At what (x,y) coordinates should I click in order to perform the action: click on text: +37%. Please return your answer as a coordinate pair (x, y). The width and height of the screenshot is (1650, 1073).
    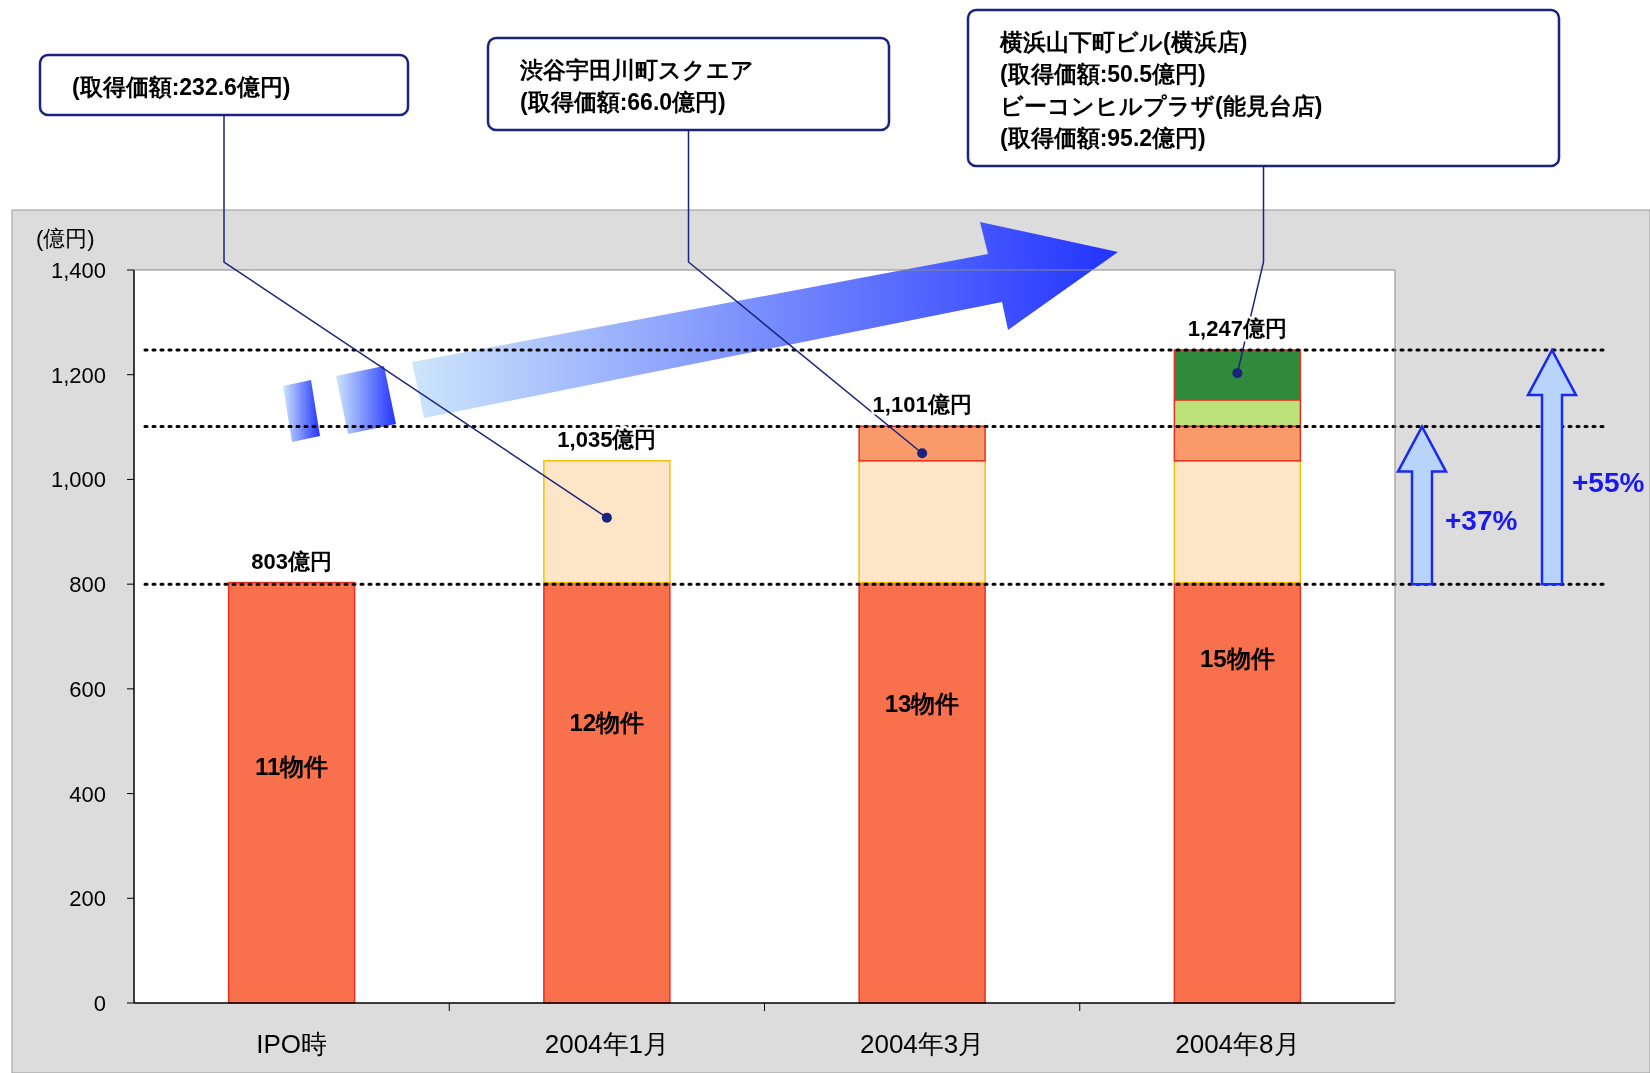
    Looking at the image, I should click on (1481, 520).